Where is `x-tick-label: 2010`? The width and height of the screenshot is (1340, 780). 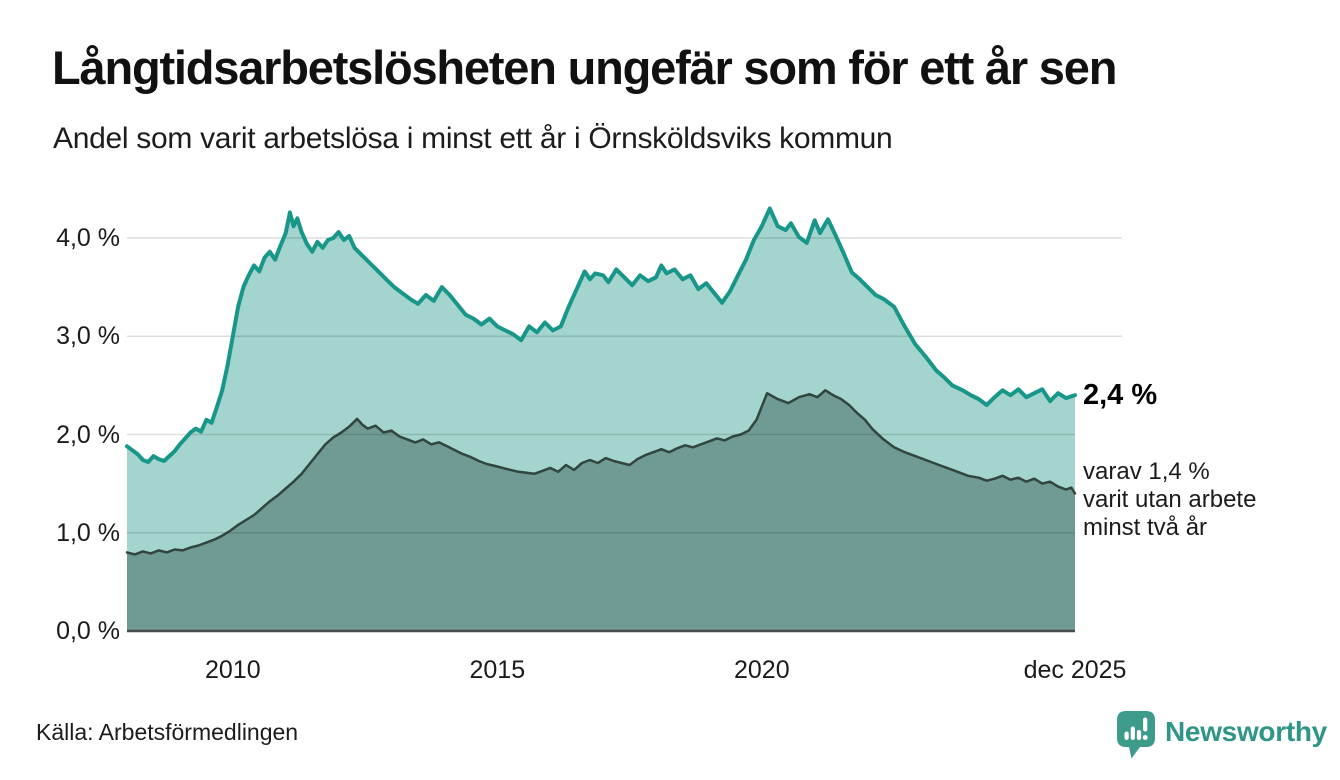
x-tick-label: 2010 is located at coordinates (232, 670).